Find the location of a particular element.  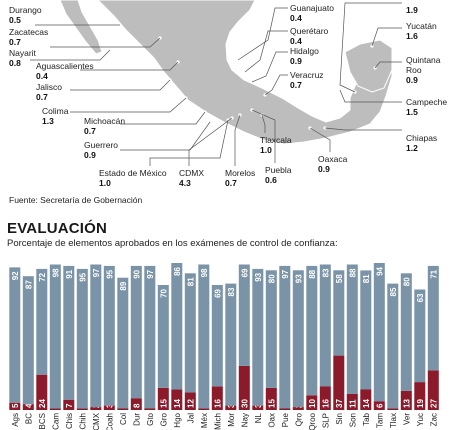

state-label-veracruz: Veracruz is located at coordinates (307, 75).